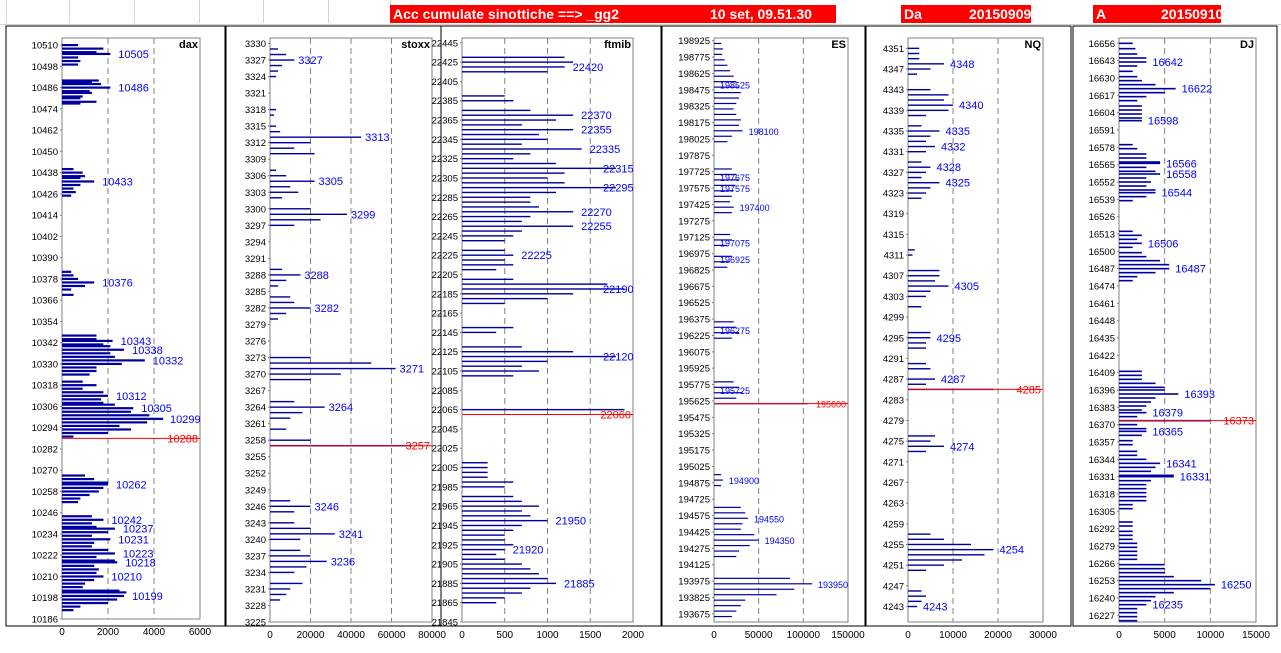  Describe the element at coordinates (1167, 63) in the screenshot. I see `data-label: 16642` at that location.